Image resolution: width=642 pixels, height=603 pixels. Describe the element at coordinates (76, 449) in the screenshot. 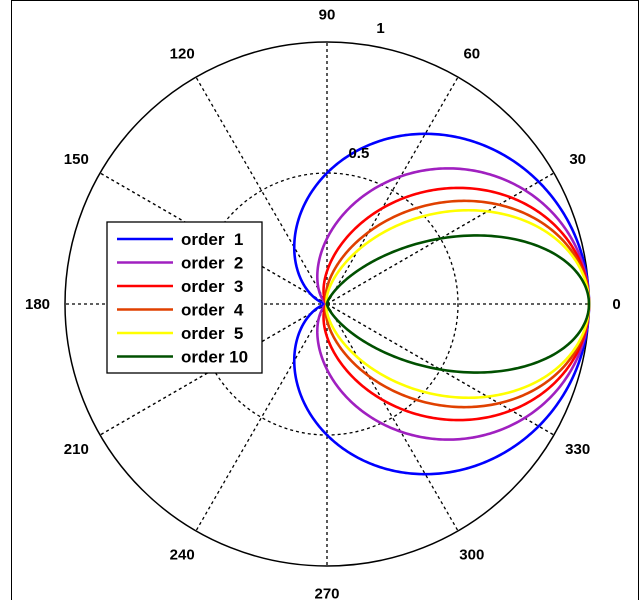

I see `angle-tick-label: 210` at that location.